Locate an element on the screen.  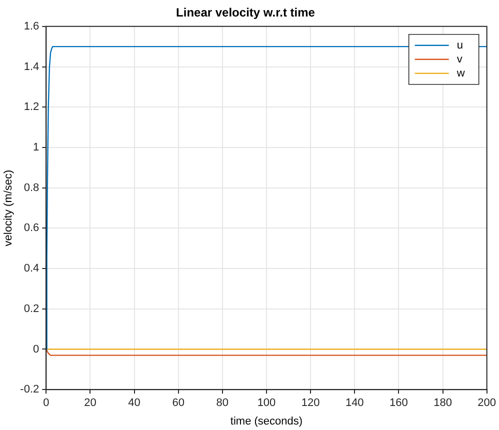
legend-label: u is located at coordinates (459, 45).